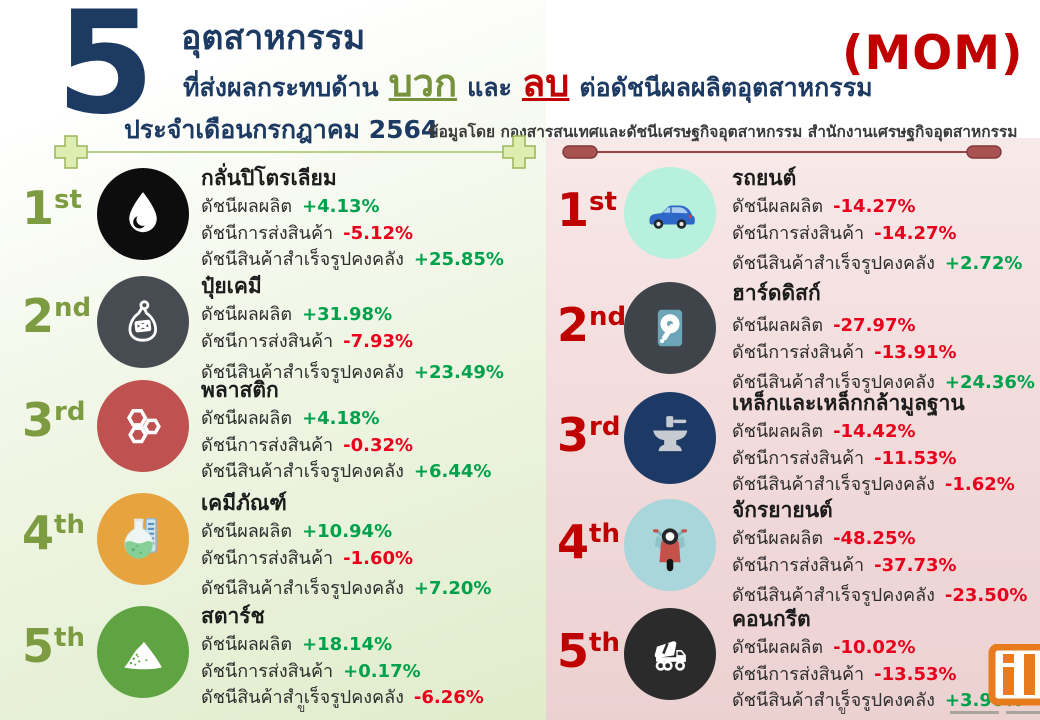 The image size is (1040, 720). I want to click on production-line: ดัชนีผลผลิต -27.97%, so click(886, 326).